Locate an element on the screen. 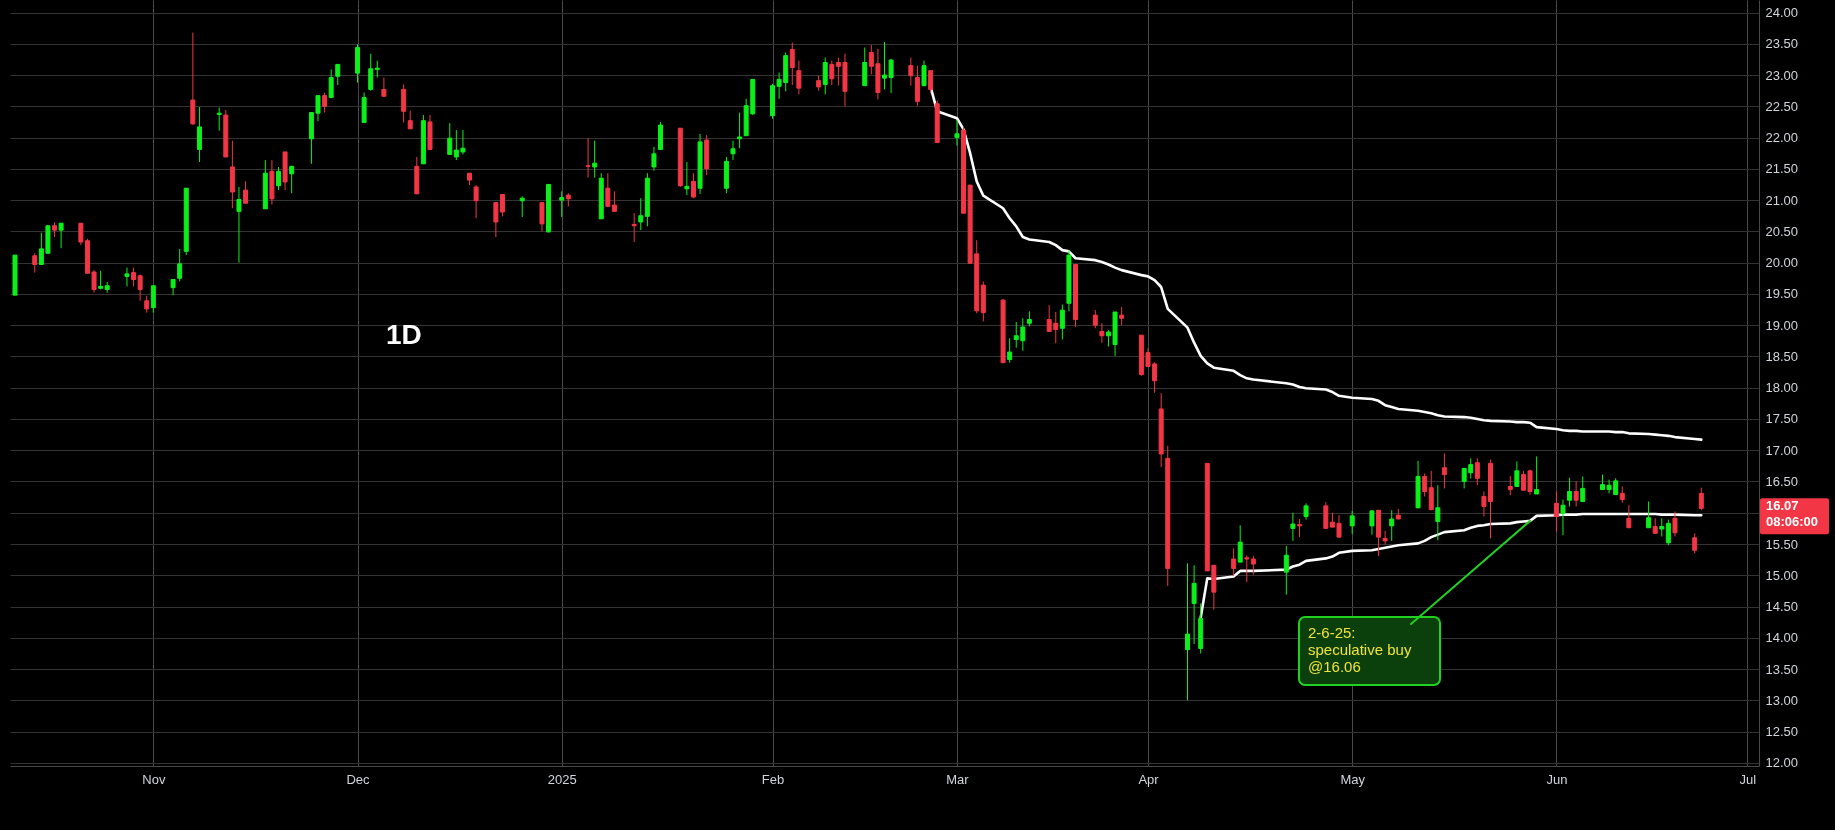 This screenshot has width=1835, height=830. annotation: 2-6-25: speculative buy @16.06 is located at coordinates (1360, 649).